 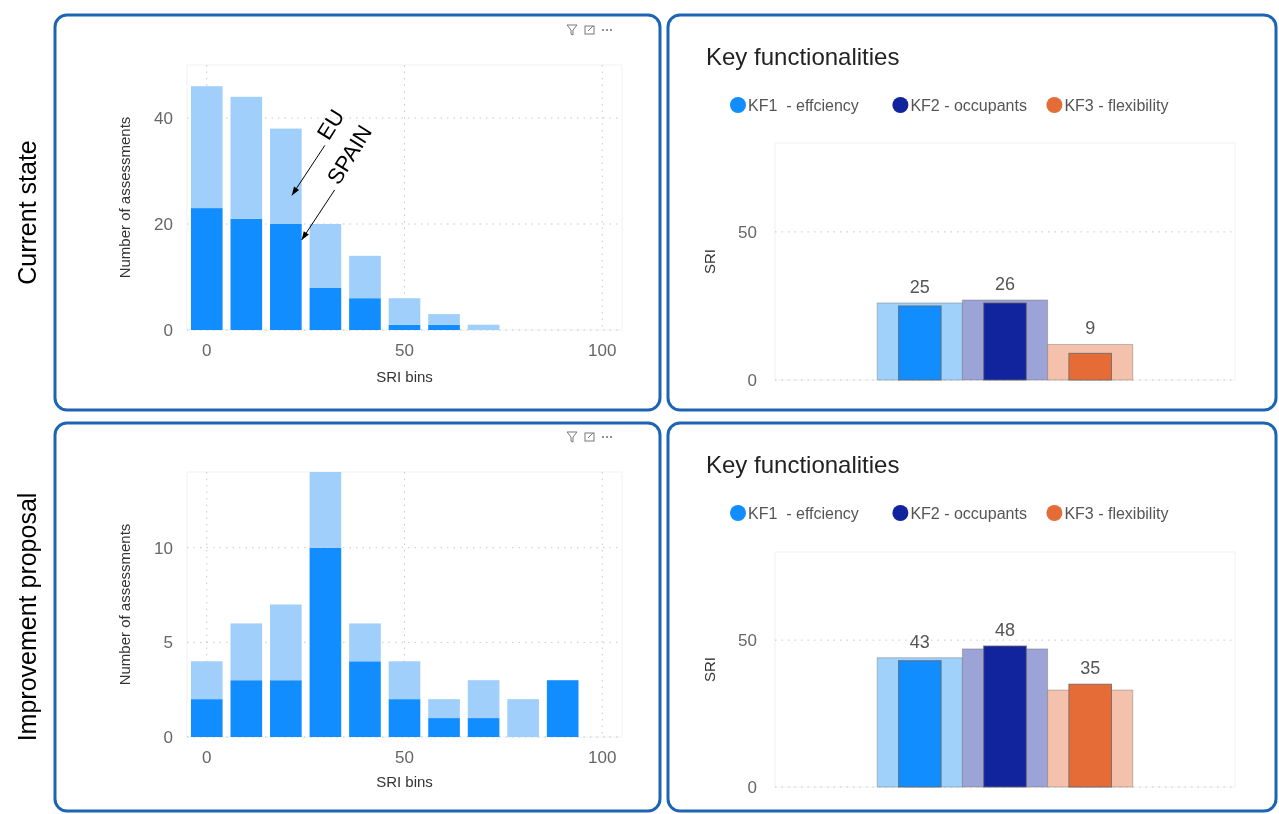 I want to click on data-label: 48, so click(x=1005, y=630).